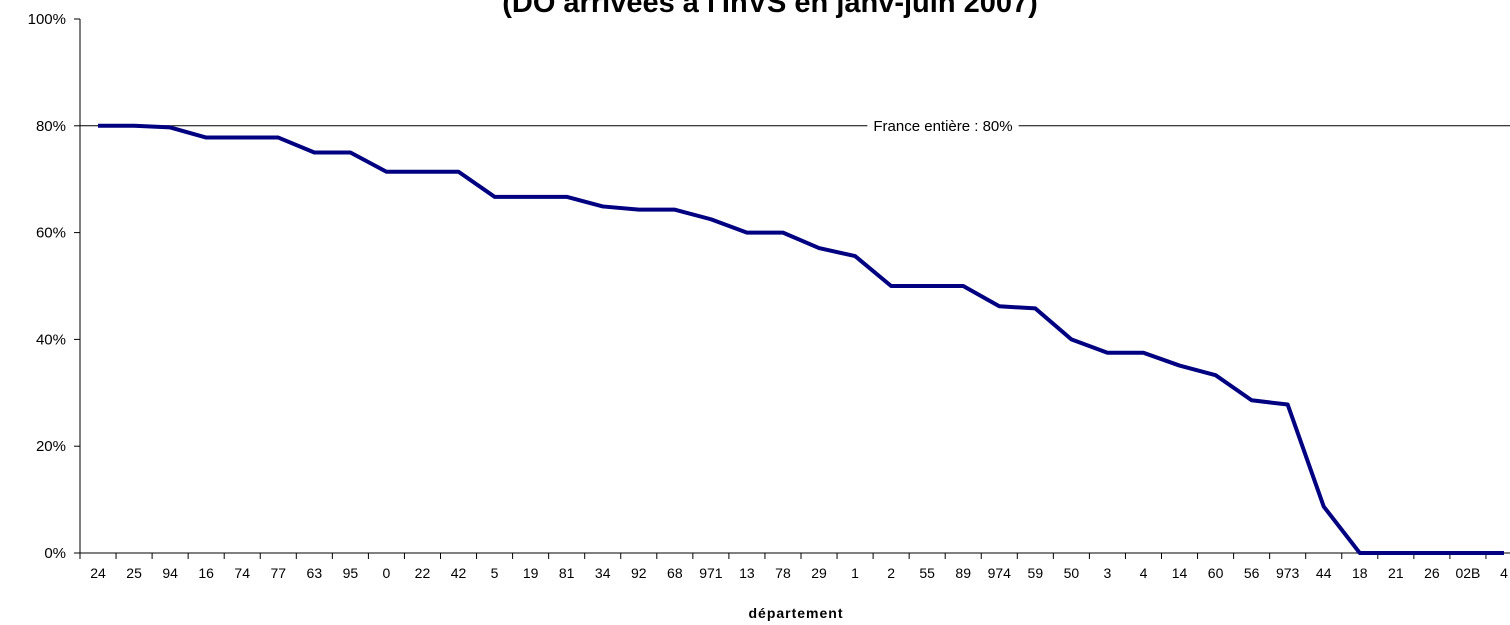 Image resolution: width=1510 pixels, height=625 pixels. Describe the element at coordinates (47, 19) in the screenshot. I see `y-tick-label: 100%` at that location.